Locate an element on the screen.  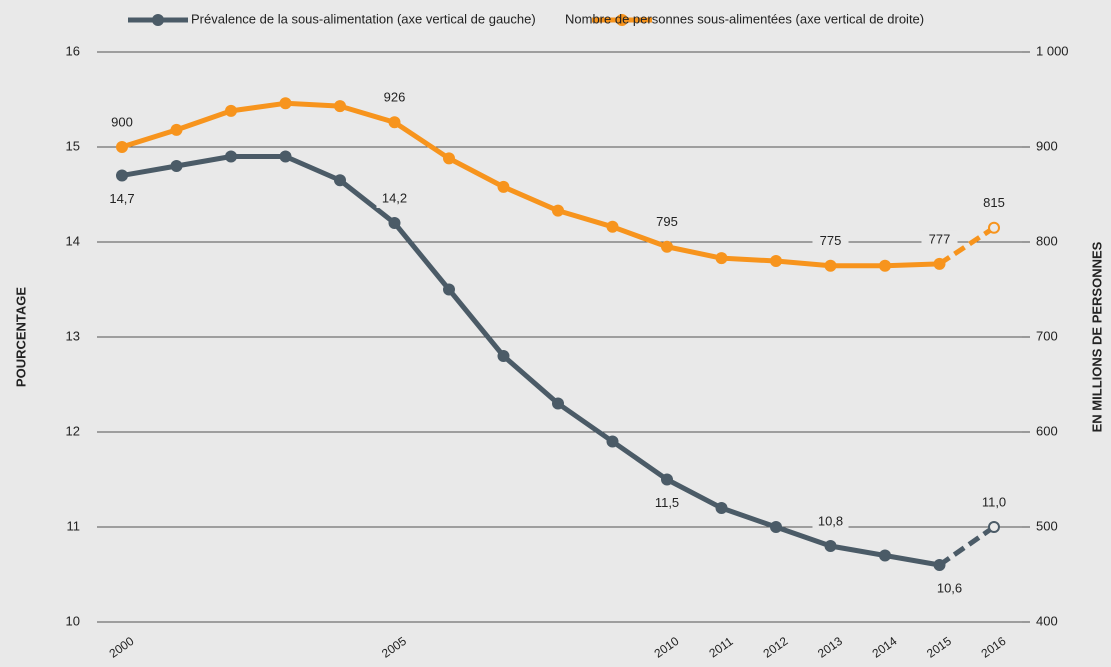
data-label: 11,0 is located at coordinates (994, 501).